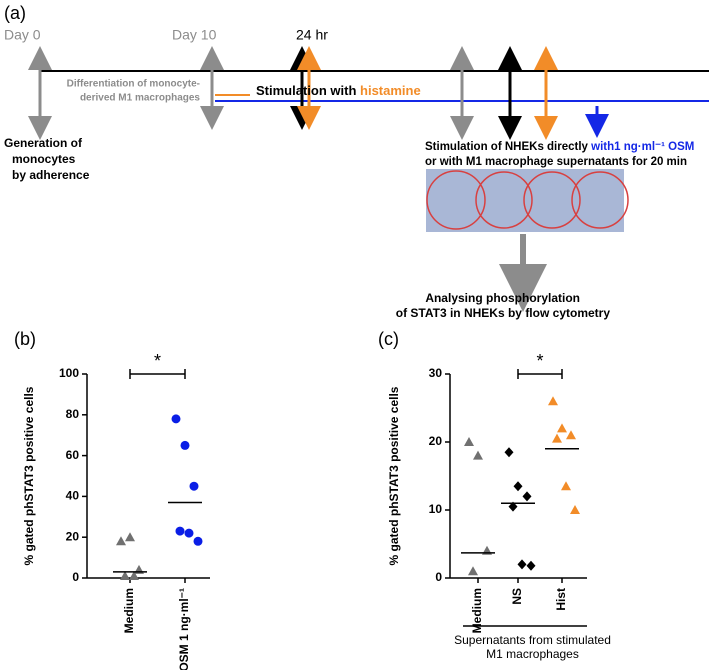 Image resolution: width=709 pixels, height=670 pixels. Describe the element at coordinates (194, 35) in the screenshot. I see `day-label: Day 10` at that location.